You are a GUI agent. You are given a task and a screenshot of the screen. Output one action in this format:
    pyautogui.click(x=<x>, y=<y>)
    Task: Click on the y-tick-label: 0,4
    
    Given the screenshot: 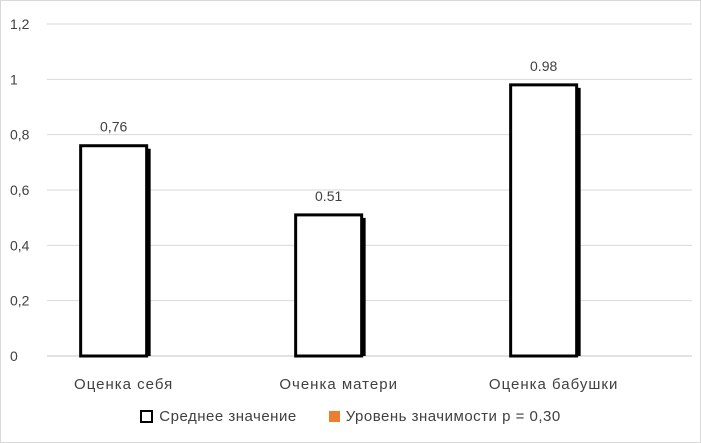 What is the action you would take?
    pyautogui.click(x=20, y=245)
    